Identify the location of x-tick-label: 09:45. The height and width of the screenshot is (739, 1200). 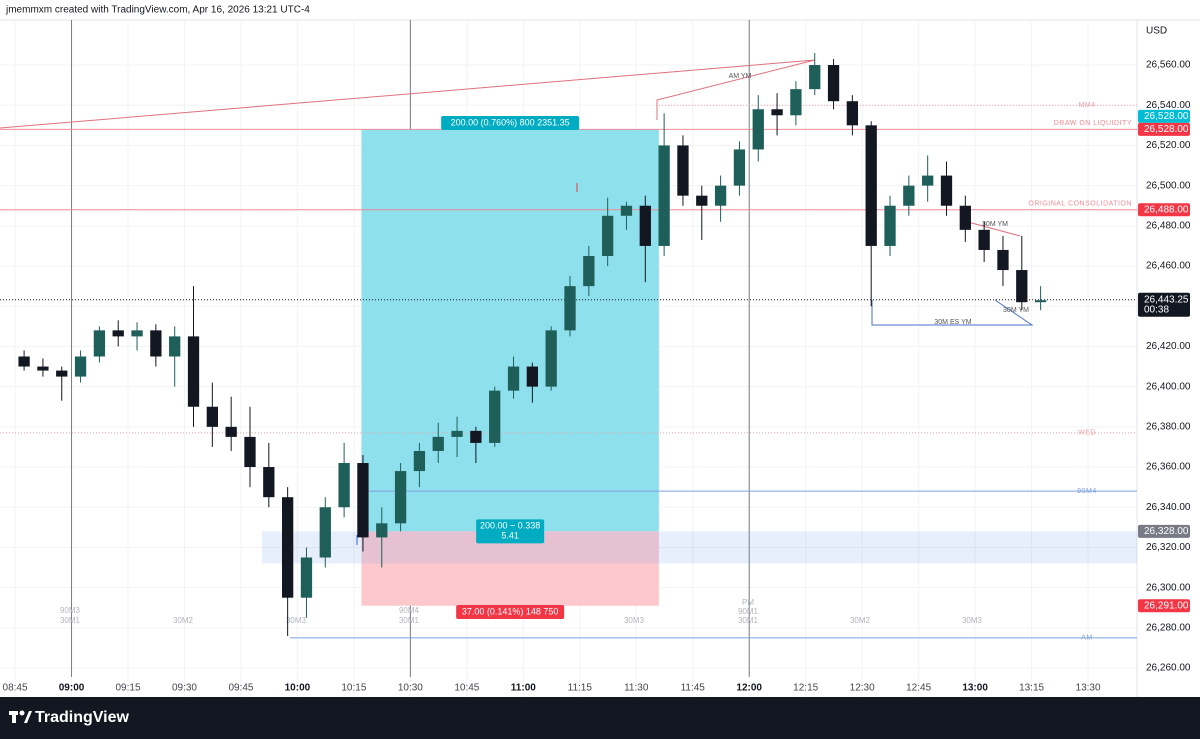
(240, 688).